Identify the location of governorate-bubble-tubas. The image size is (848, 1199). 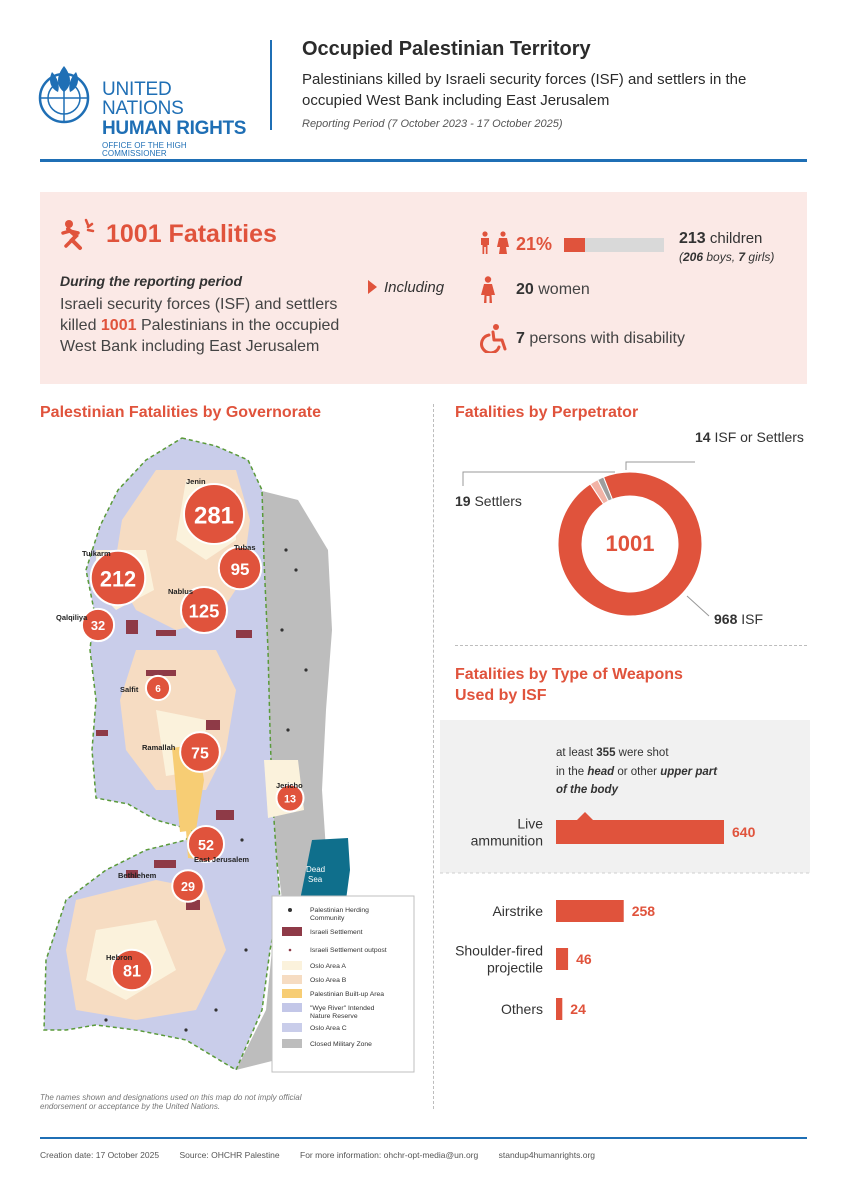
(240, 568).